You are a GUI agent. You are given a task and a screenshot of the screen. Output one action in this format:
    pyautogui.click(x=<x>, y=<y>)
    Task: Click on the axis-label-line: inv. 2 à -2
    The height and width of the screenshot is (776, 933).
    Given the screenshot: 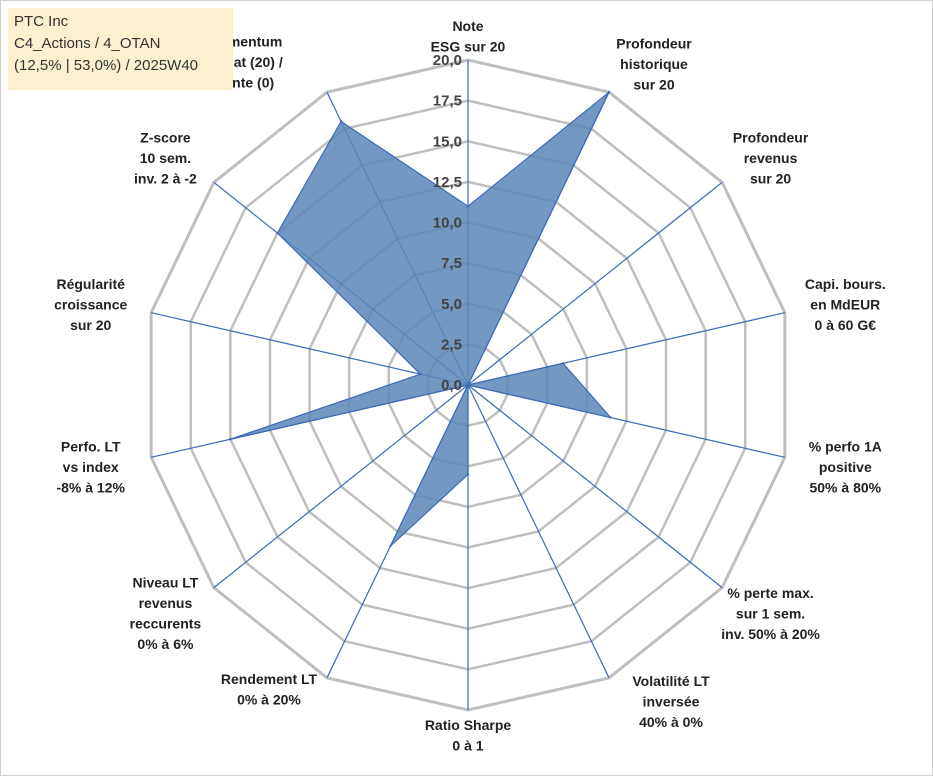 What is the action you would take?
    pyautogui.click(x=165, y=179)
    